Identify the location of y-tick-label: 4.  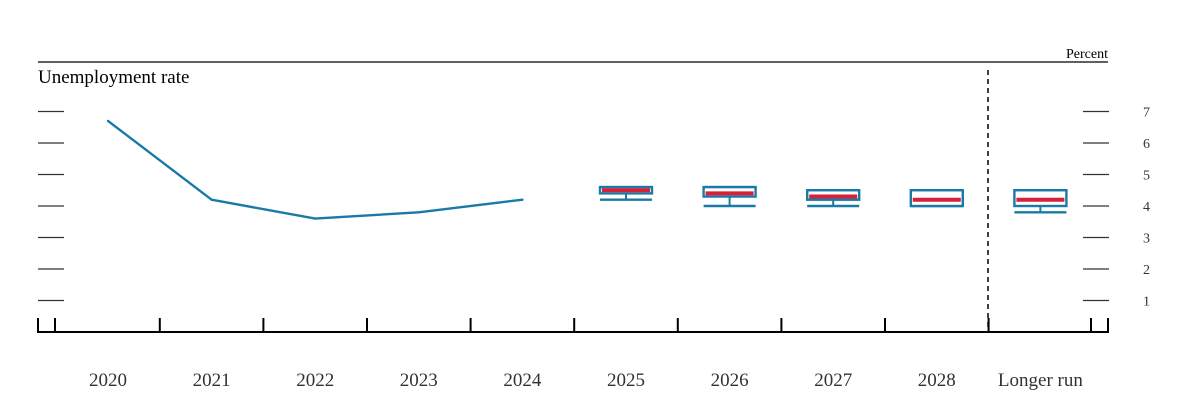
(1146, 207).